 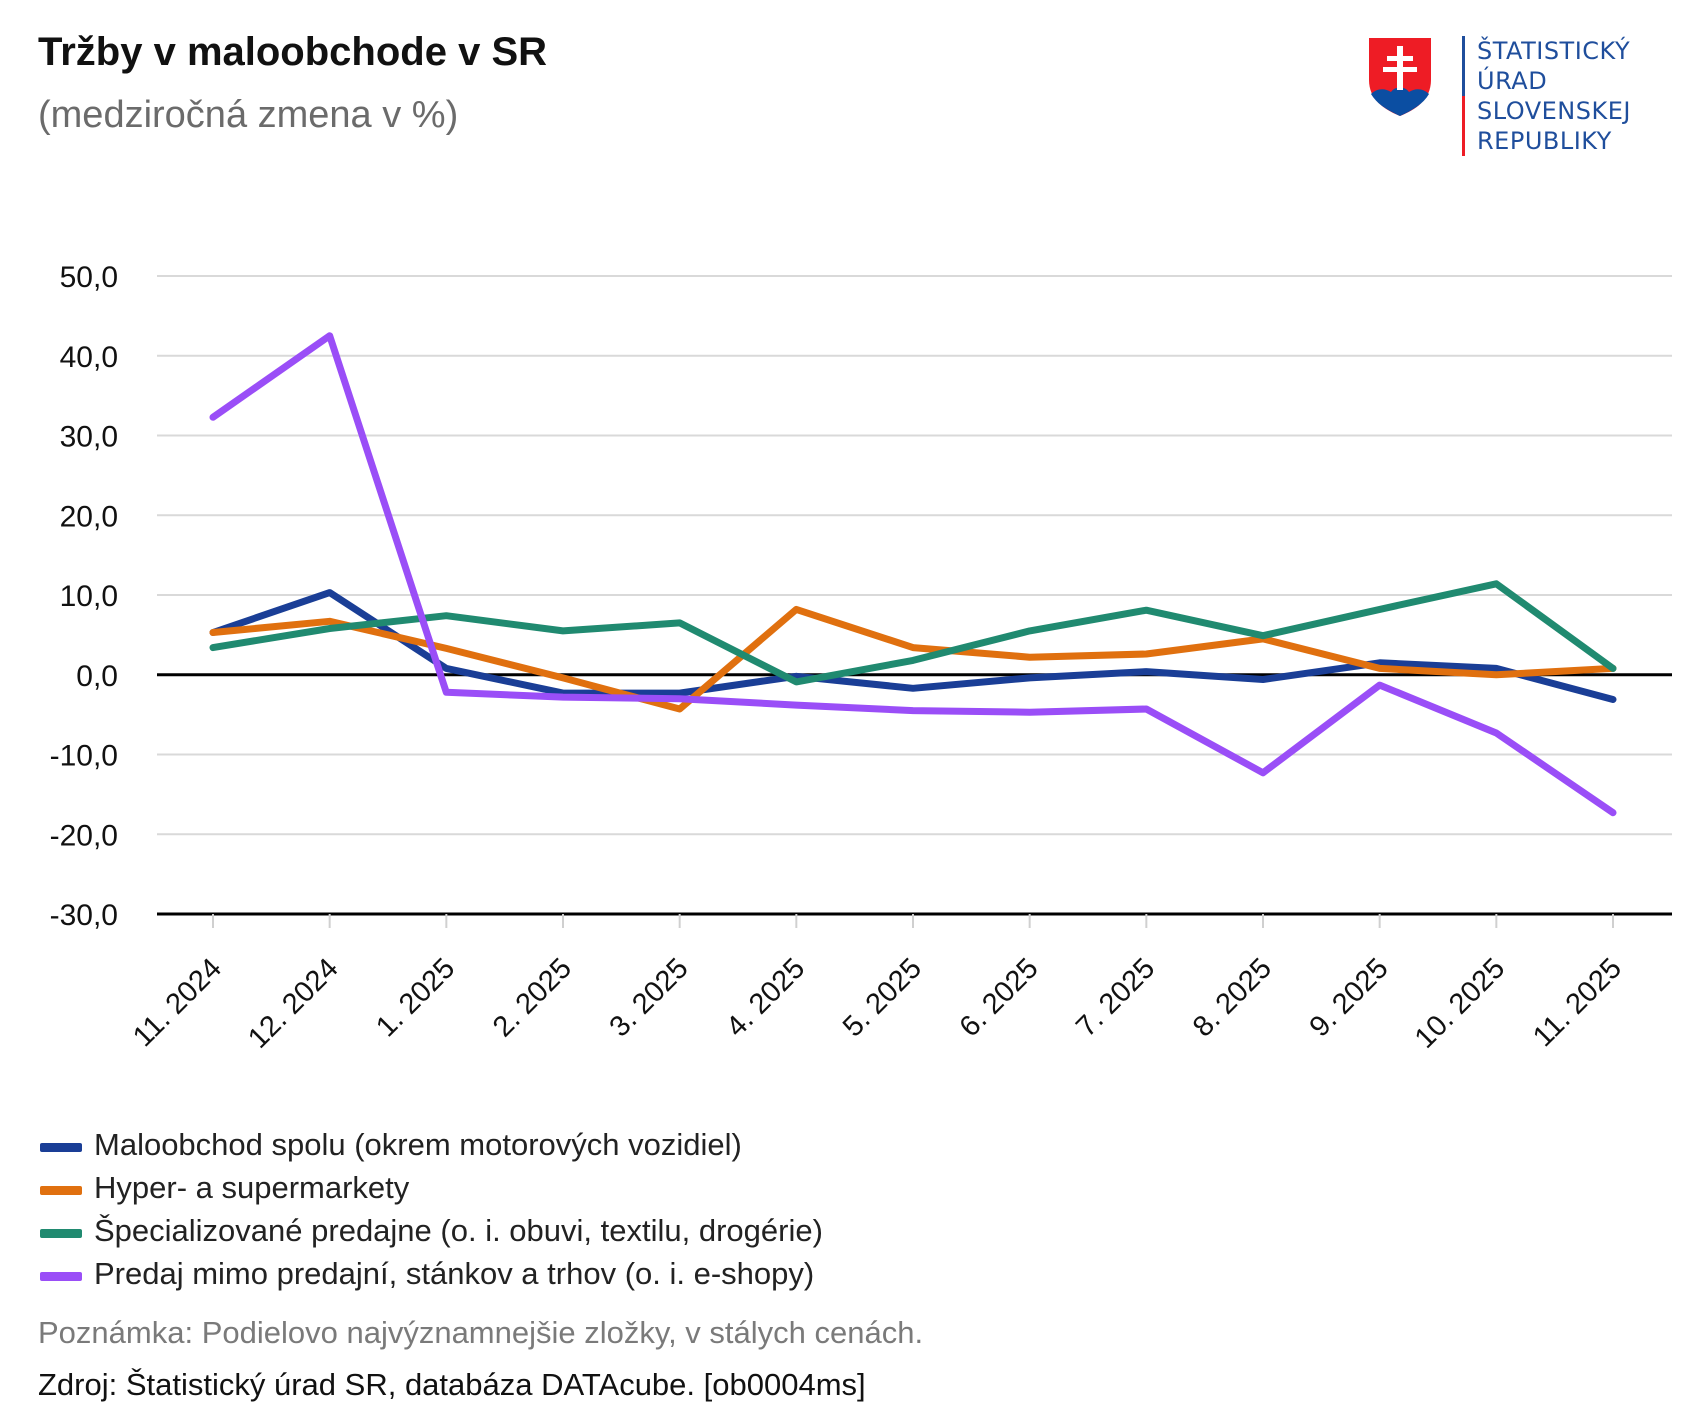 I want to click on chart-title: Tržby v maloobchode v SR, so click(x=293, y=52).